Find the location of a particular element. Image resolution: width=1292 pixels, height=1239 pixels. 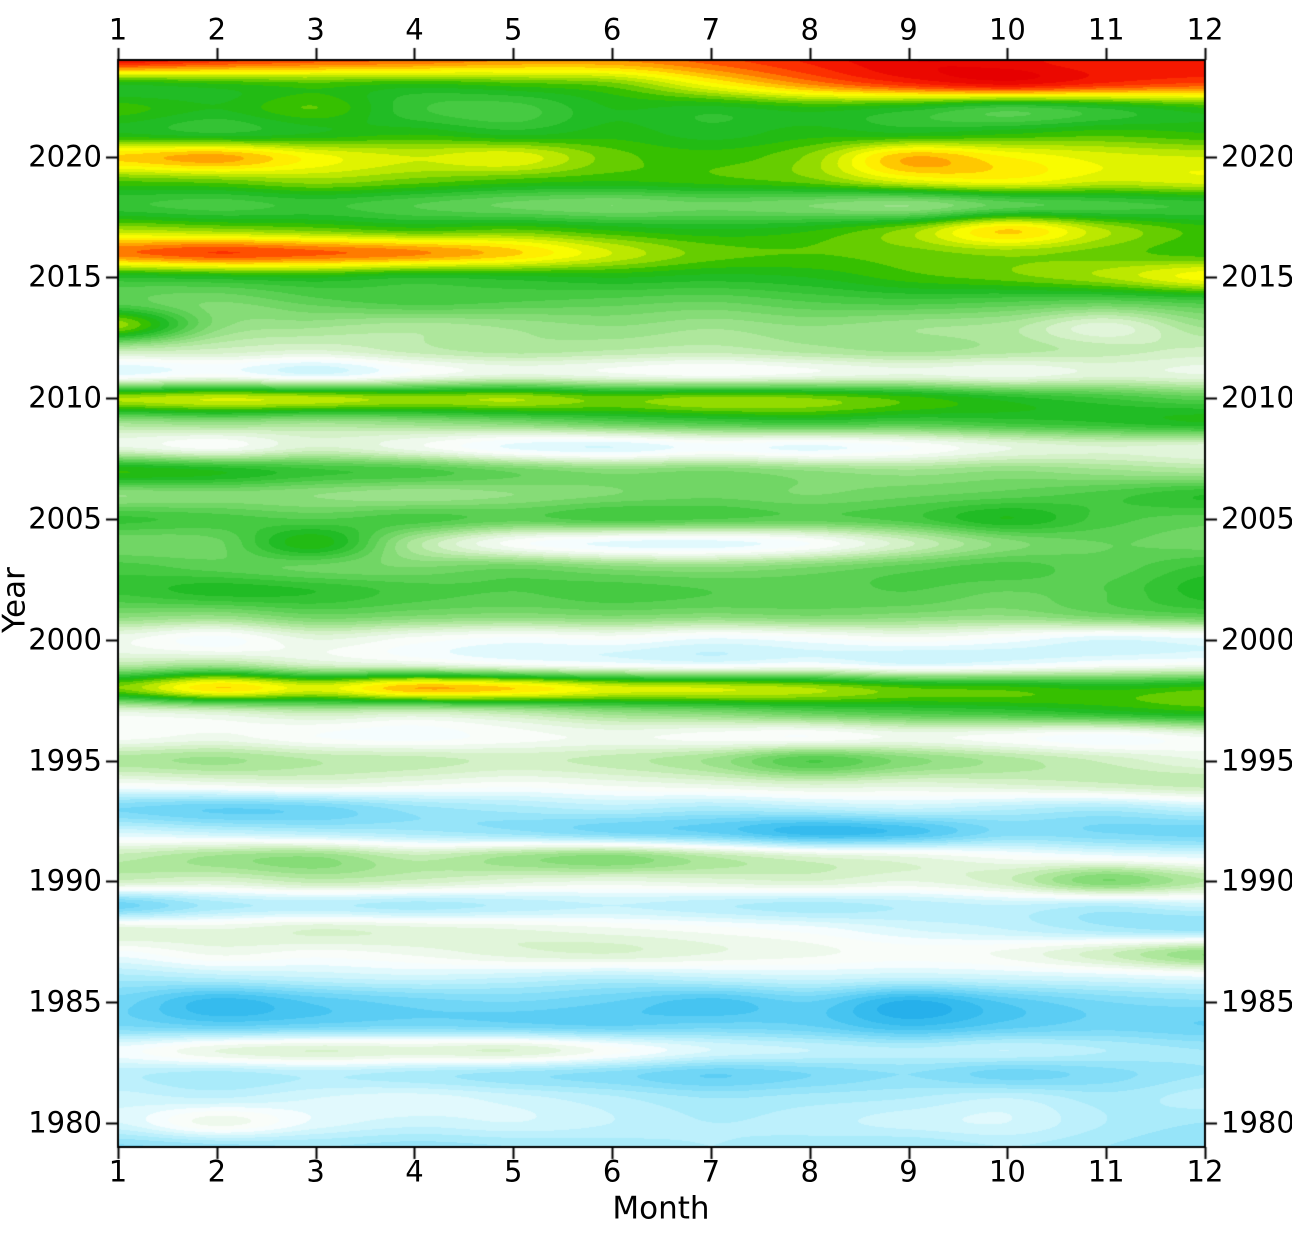

x-tick-label-bottom: 12 is located at coordinates (1205, 1171).